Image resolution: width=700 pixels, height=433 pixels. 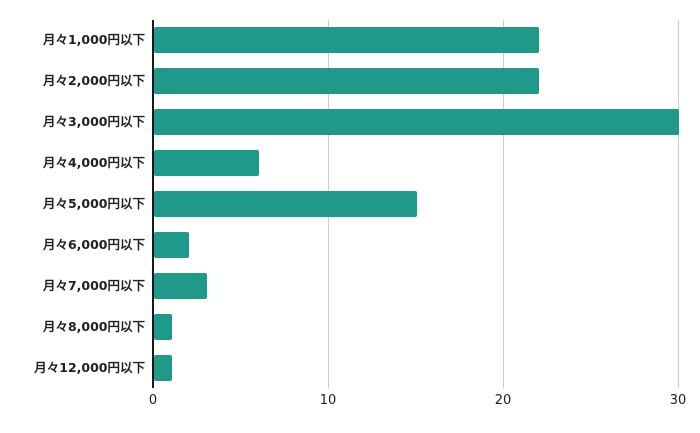 I want to click on category-label: 月々2,000円以下, so click(x=93, y=81).